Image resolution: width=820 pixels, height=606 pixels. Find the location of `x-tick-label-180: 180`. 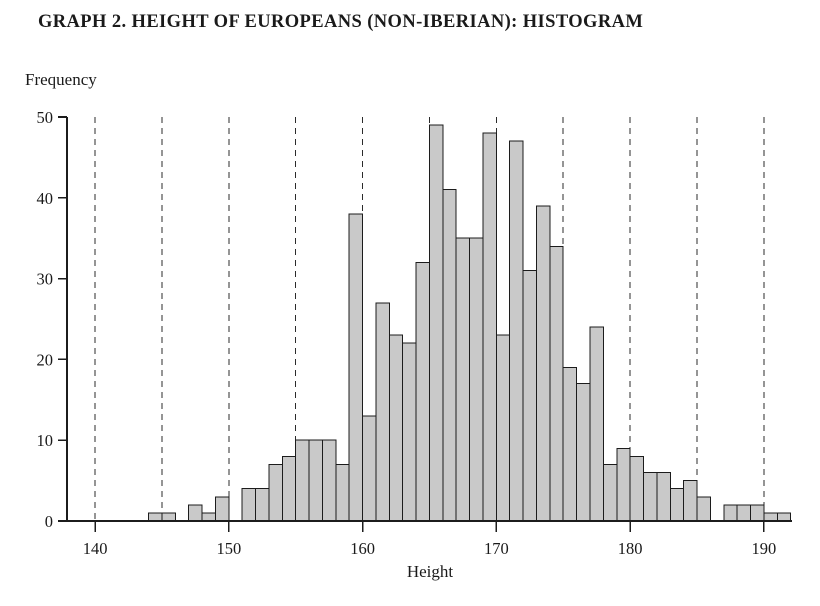

x-tick-label-180: 180 is located at coordinates (630, 548).